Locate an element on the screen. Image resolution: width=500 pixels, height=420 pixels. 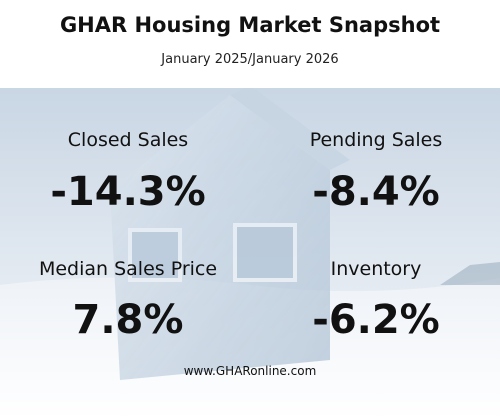
stat-label: Median Sales Price is located at coordinates (128, 269).